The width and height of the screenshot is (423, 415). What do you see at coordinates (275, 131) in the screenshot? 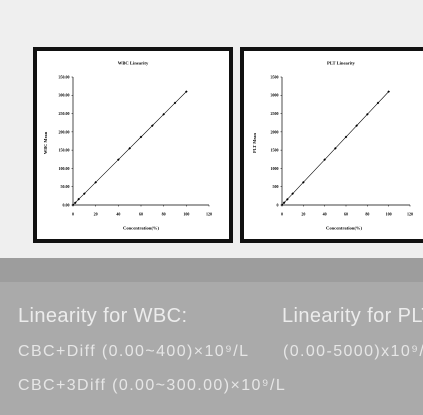
I see `plt-y-tick-label: 2000` at bounding box center [275, 131].